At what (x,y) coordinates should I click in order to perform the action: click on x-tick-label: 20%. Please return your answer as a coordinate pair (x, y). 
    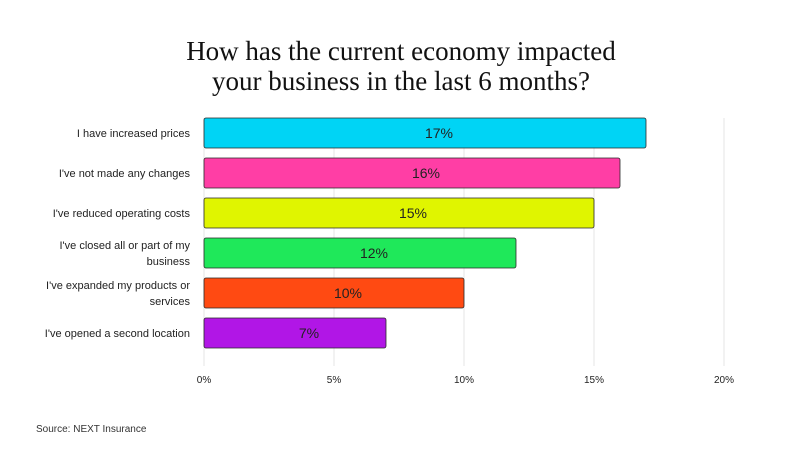
    Looking at the image, I should click on (724, 380).